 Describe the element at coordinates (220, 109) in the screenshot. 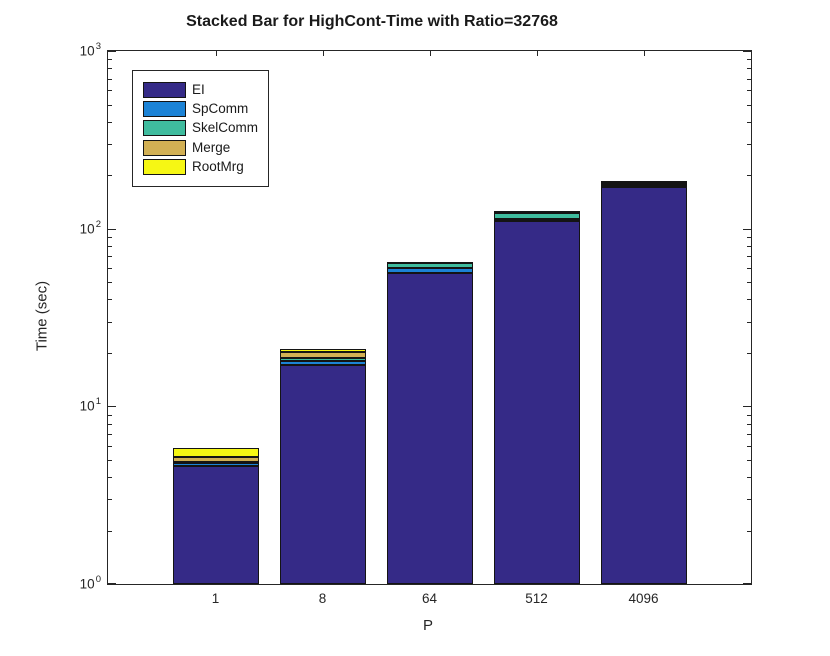

I see `legend-label: SpComm` at that location.